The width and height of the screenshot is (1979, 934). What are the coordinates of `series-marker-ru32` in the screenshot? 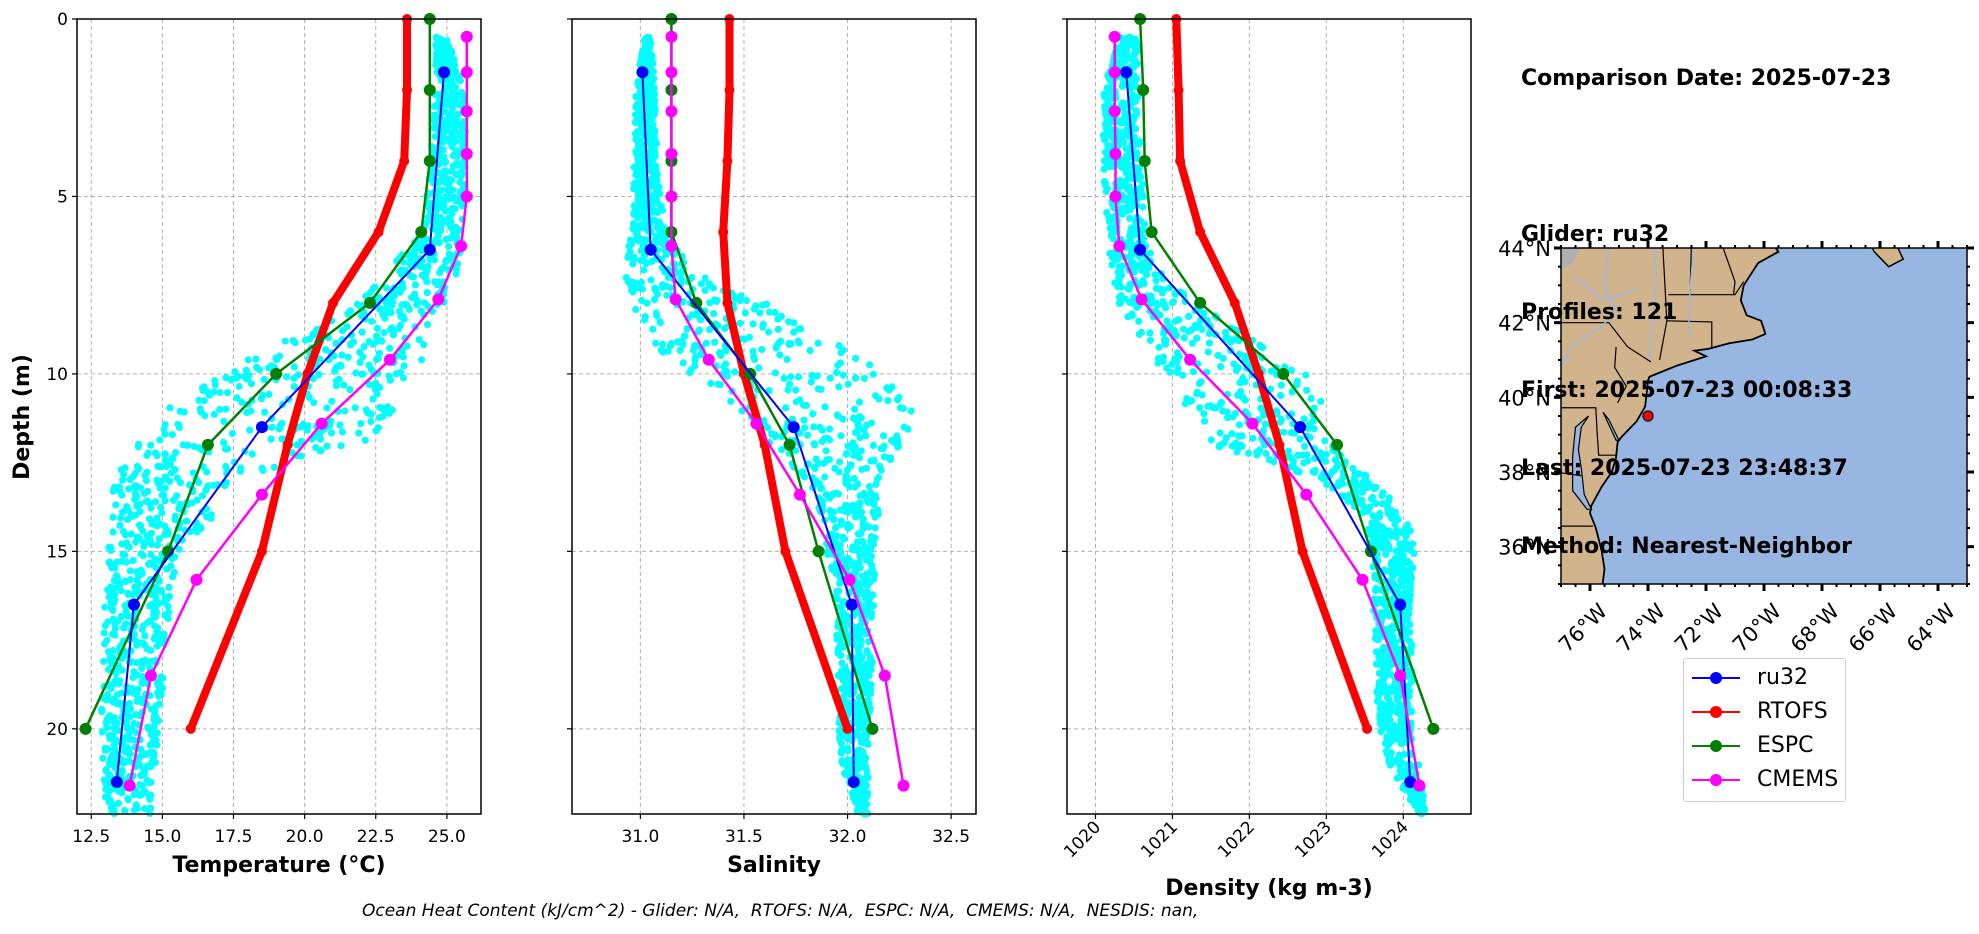 It's located at (429, 249).